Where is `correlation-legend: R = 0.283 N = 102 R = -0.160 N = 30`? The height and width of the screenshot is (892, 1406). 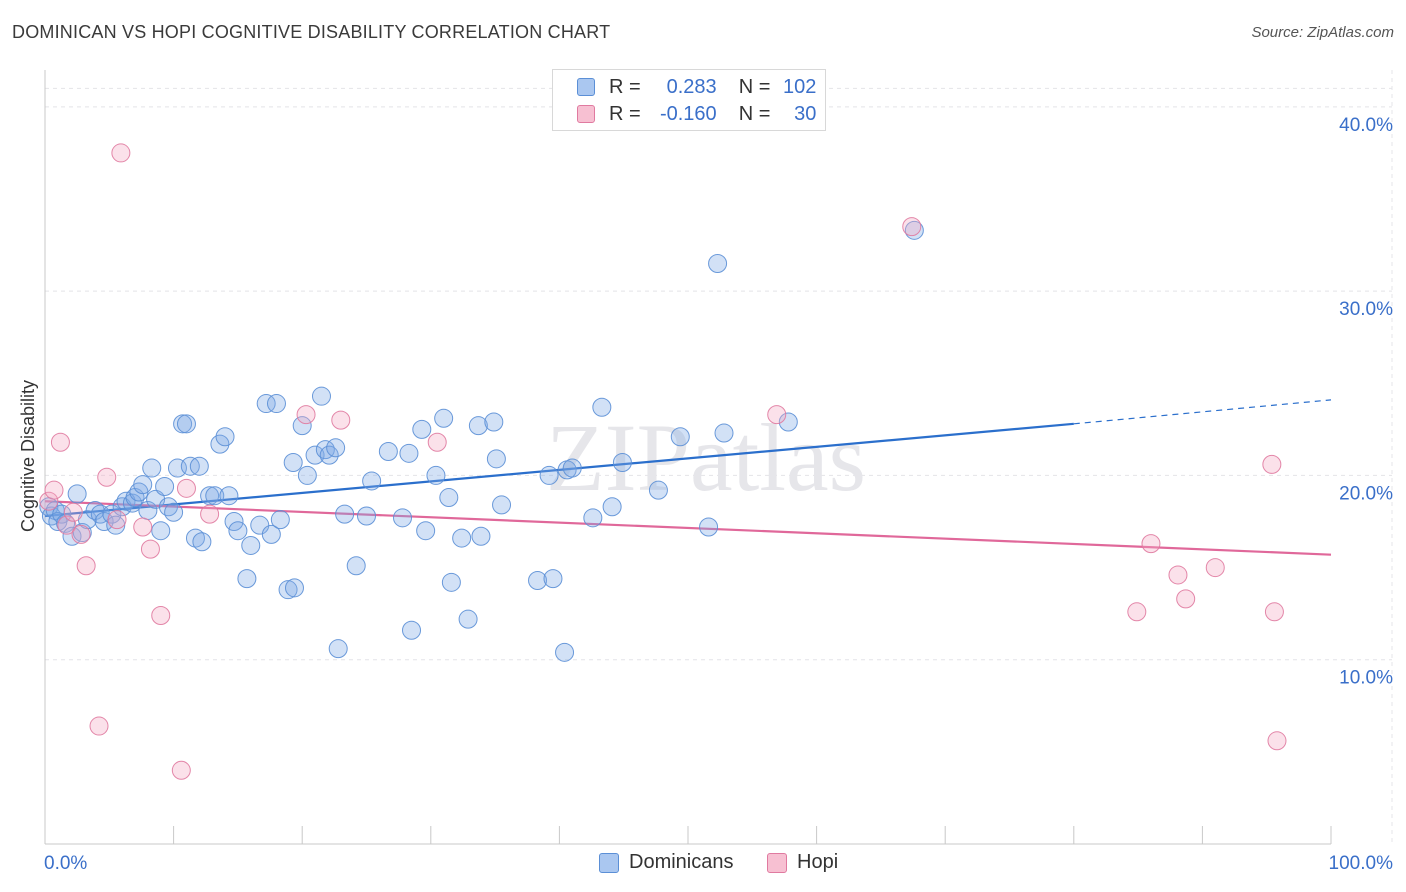 correlation-legend: R = 0.283 N = 102 R = -0.160 N = 30 is located at coordinates (689, 100).